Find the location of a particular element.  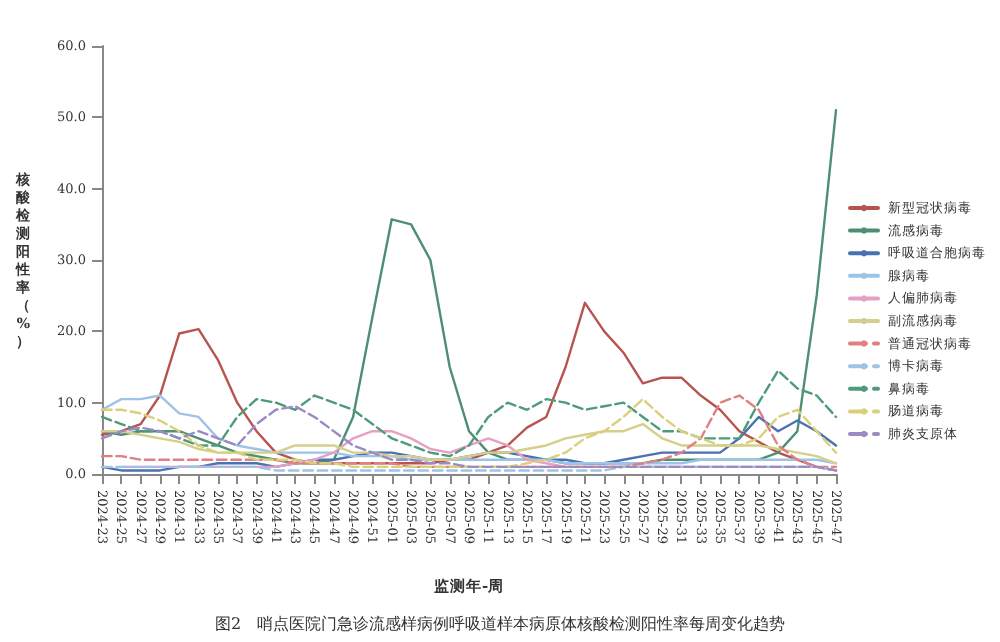

caption: 图2 哨点医院门急诊流感样病例呼吸道样本病原体核酸检测阳性率每周变化趋势 is located at coordinates (500, 624).